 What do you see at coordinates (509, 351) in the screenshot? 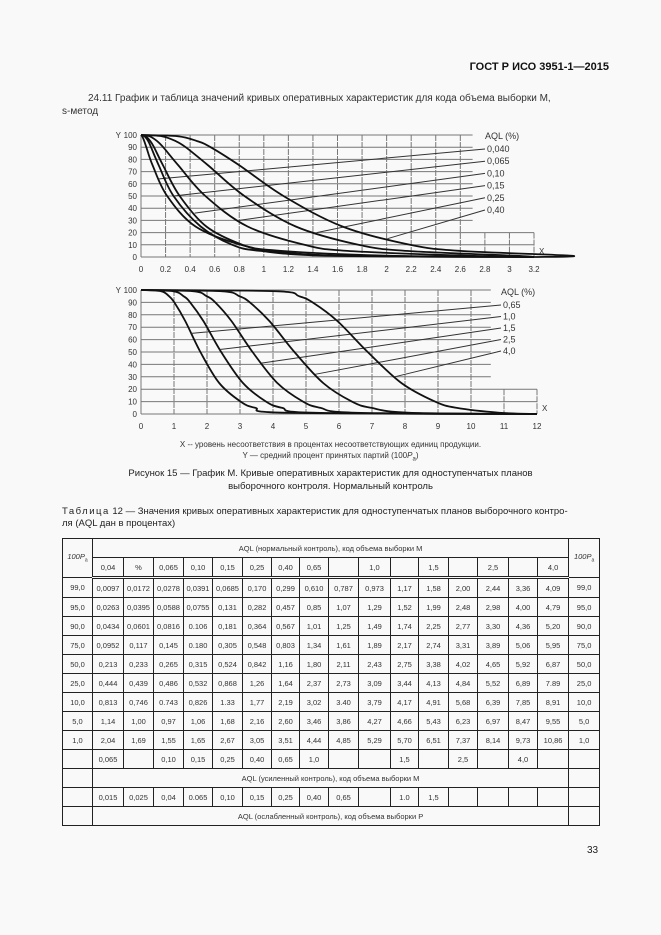
I see `series-label: 4,0` at bounding box center [509, 351].